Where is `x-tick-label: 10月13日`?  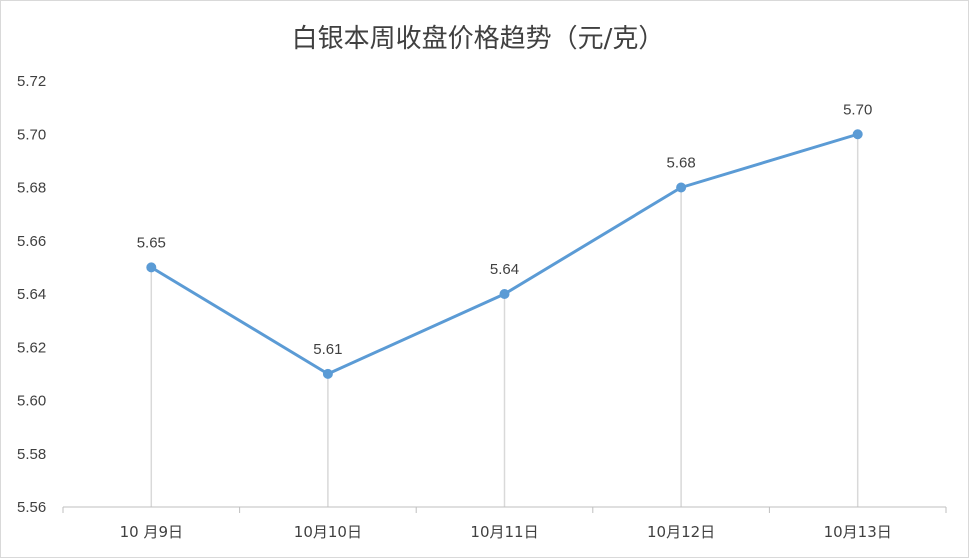 x-tick-label: 10月13日 is located at coordinates (858, 532).